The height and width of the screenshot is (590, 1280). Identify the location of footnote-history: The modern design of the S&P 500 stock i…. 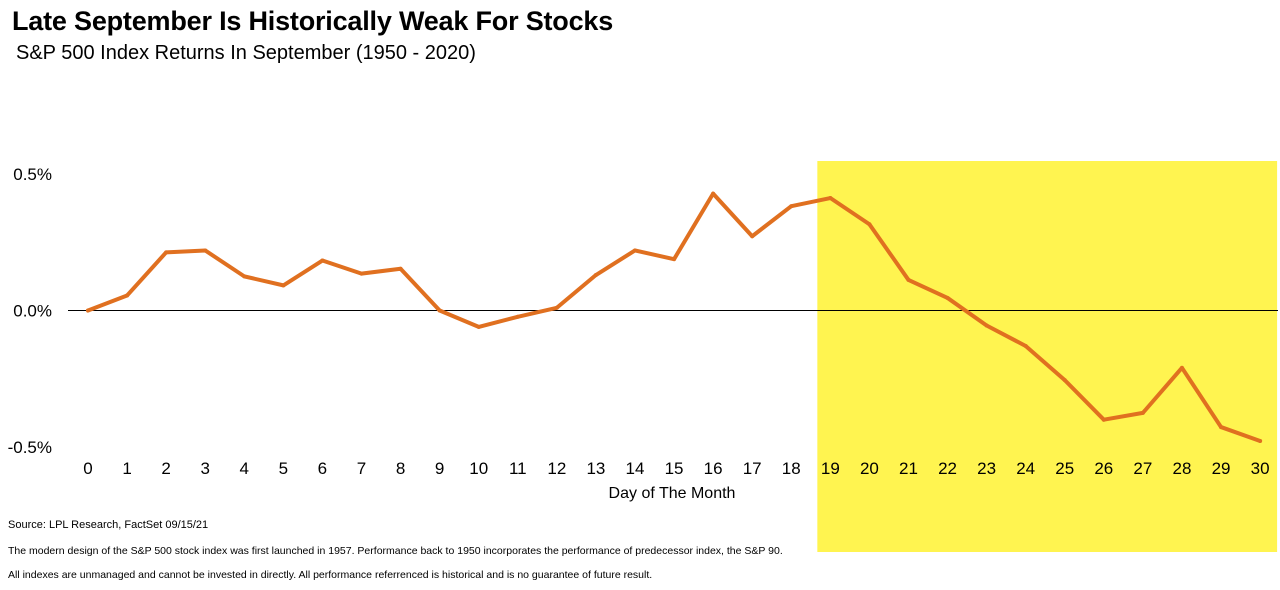
(395, 551).